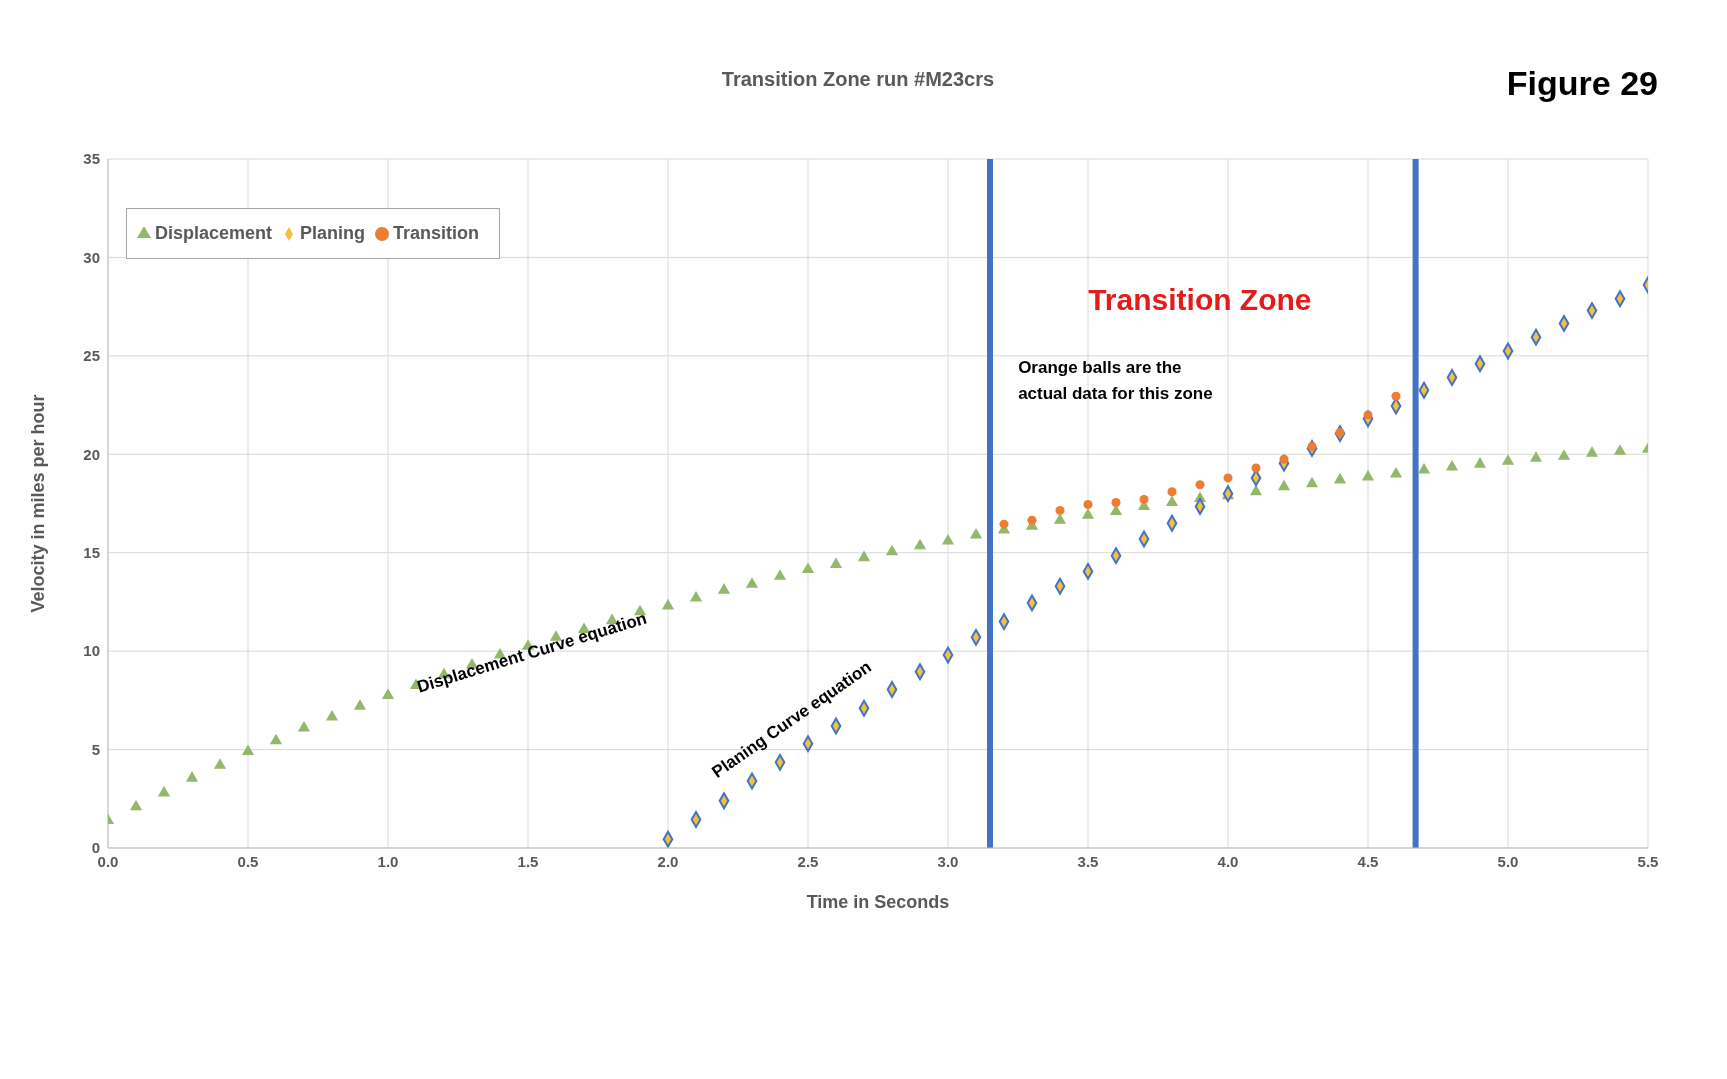 Image resolution: width=1727 pixels, height=1079 pixels. I want to click on x-tick-label: 3.0, so click(948, 861).